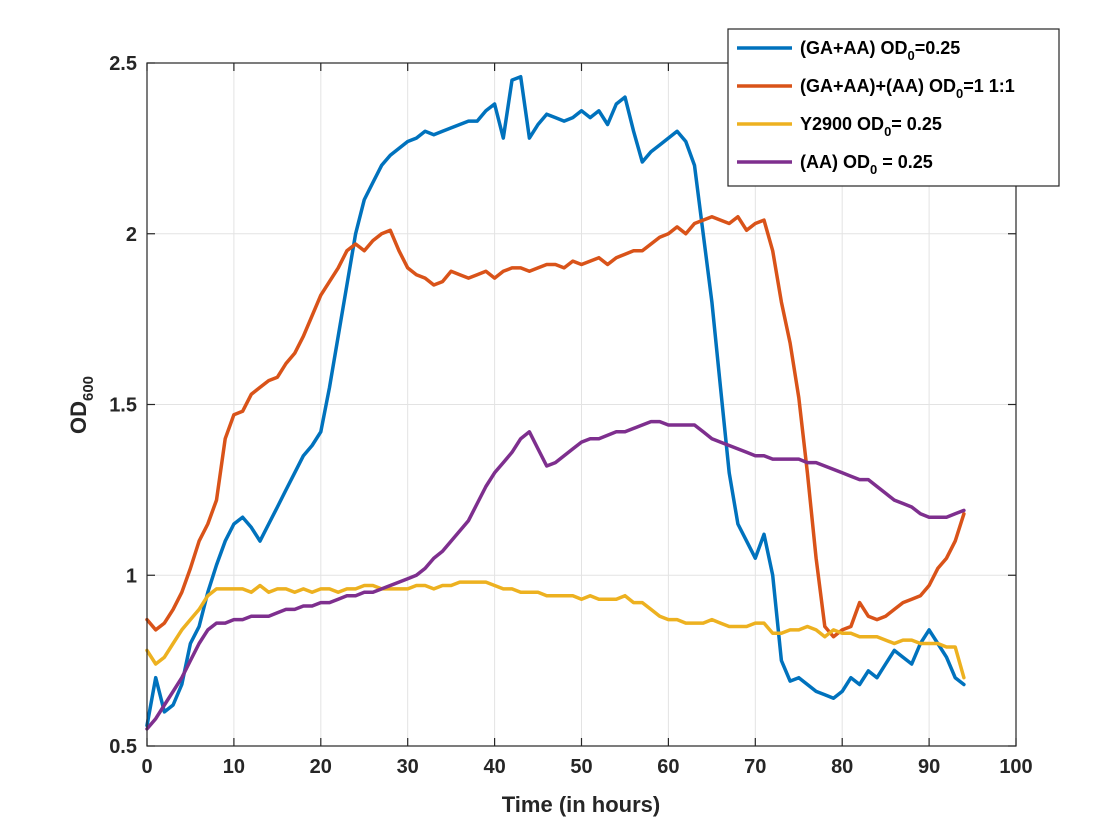  What do you see at coordinates (123, 747) in the screenshot?
I see `y-tick-label: 0.5` at bounding box center [123, 747].